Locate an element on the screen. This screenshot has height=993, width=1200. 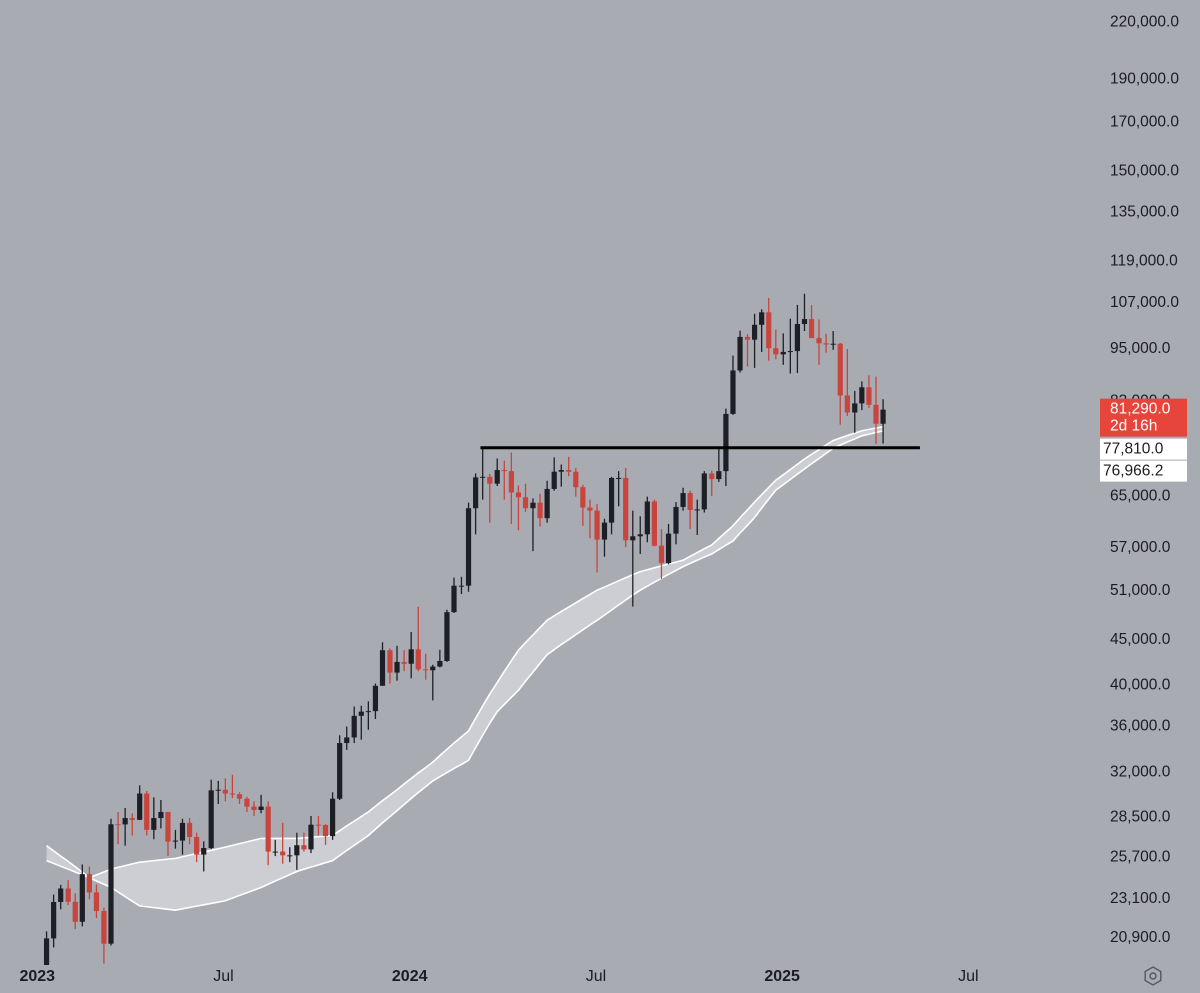
x-tick-label: 2024 is located at coordinates (410, 976).